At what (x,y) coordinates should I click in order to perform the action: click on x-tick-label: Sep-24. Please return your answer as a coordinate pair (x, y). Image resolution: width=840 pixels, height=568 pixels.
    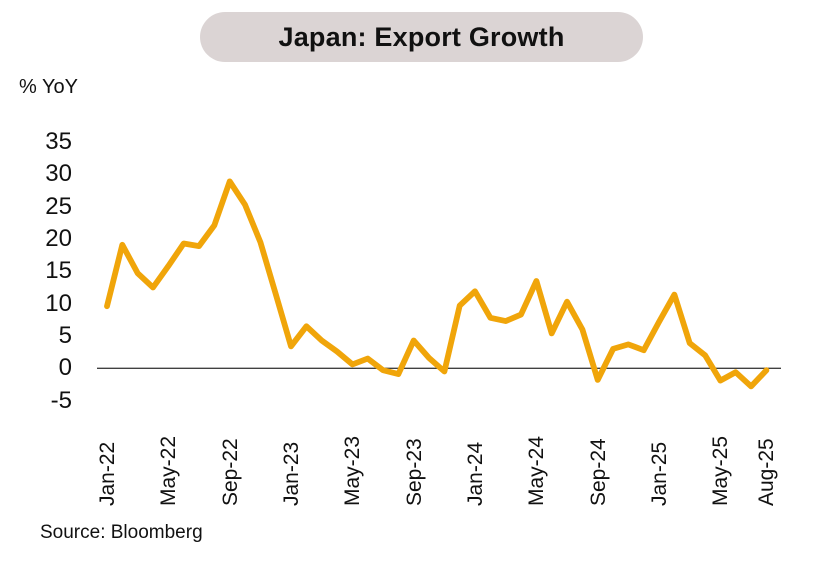
    Looking at the image, I should click on (598, 472).